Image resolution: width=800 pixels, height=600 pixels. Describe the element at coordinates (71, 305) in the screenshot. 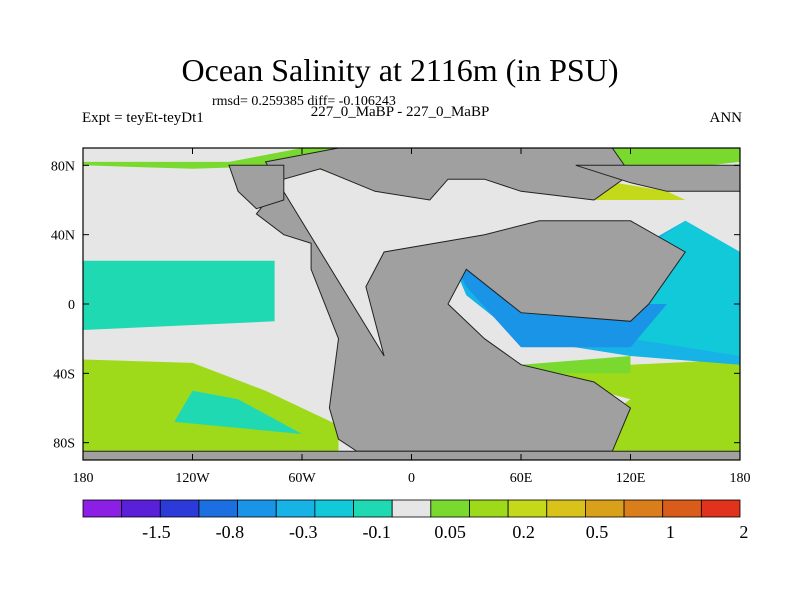

I see `y-tick-label: 0` at that location.